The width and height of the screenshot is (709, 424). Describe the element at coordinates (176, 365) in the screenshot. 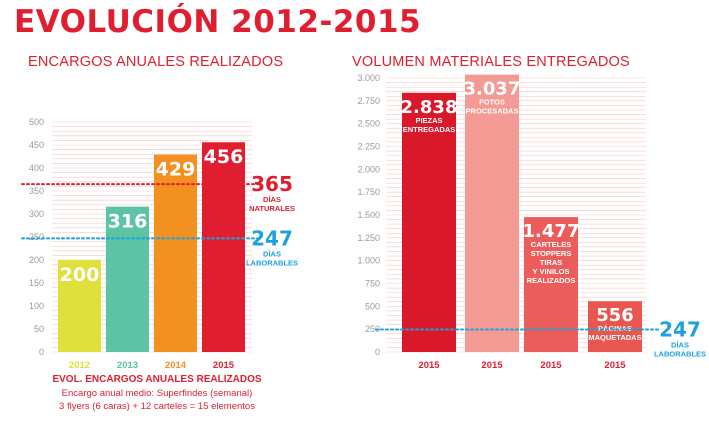

I see `category-label: 2014` at that location.